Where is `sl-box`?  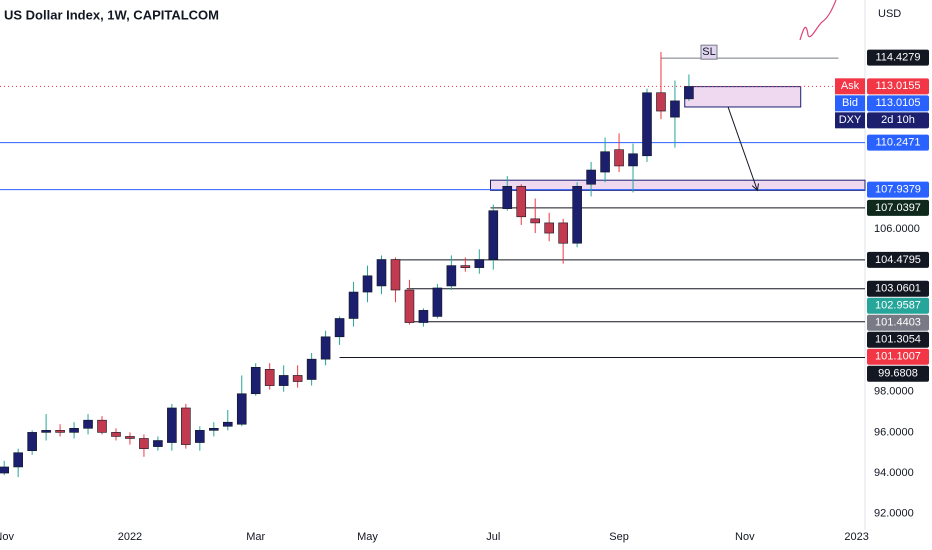
sl-box is located at coordinates (709, 52).